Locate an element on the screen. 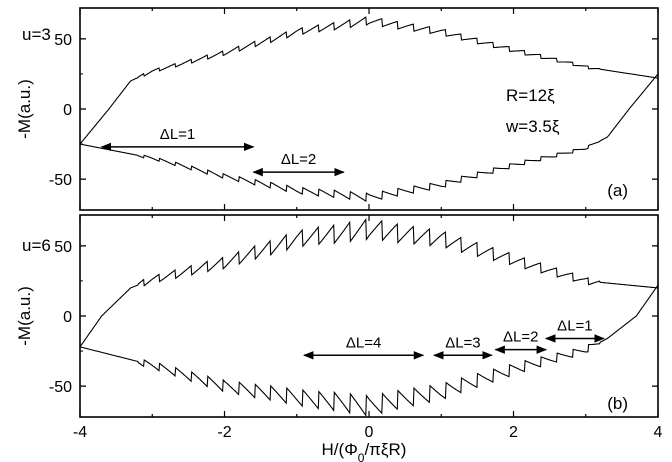 The height and width of the screenshot is (462, 672). delta-l-label: ΔL=3 is located at coordinates (462, 342).